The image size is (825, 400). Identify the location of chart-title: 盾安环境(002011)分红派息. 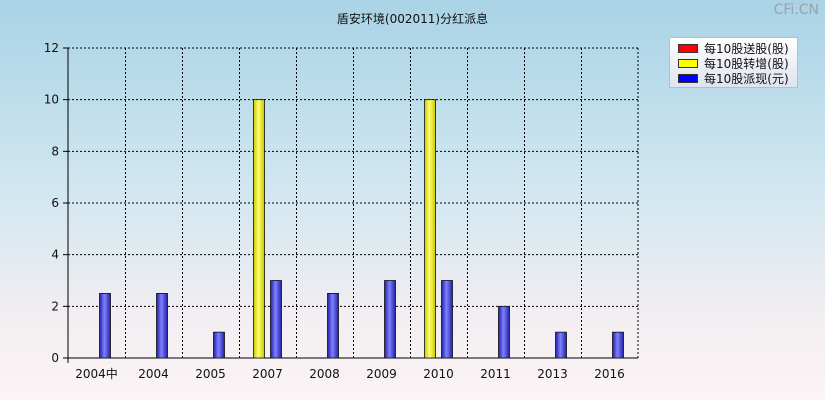
(412, 19).